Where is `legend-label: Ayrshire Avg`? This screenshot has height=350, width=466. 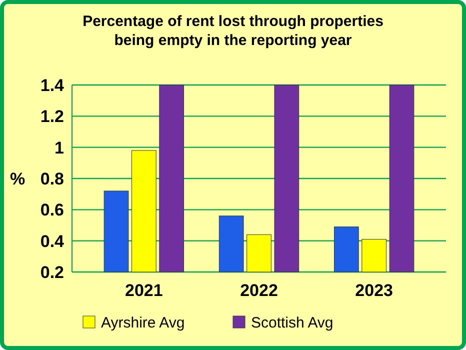
legend-label: Ayrshire Avg is located at coordinates (143, 323).